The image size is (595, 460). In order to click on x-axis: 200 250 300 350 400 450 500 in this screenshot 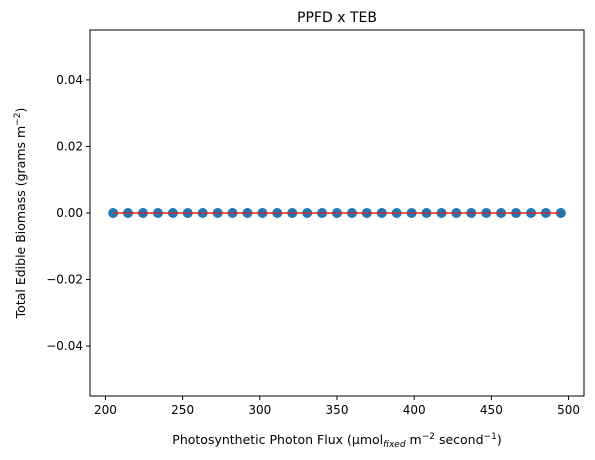, I will do `click(337, 406)`.